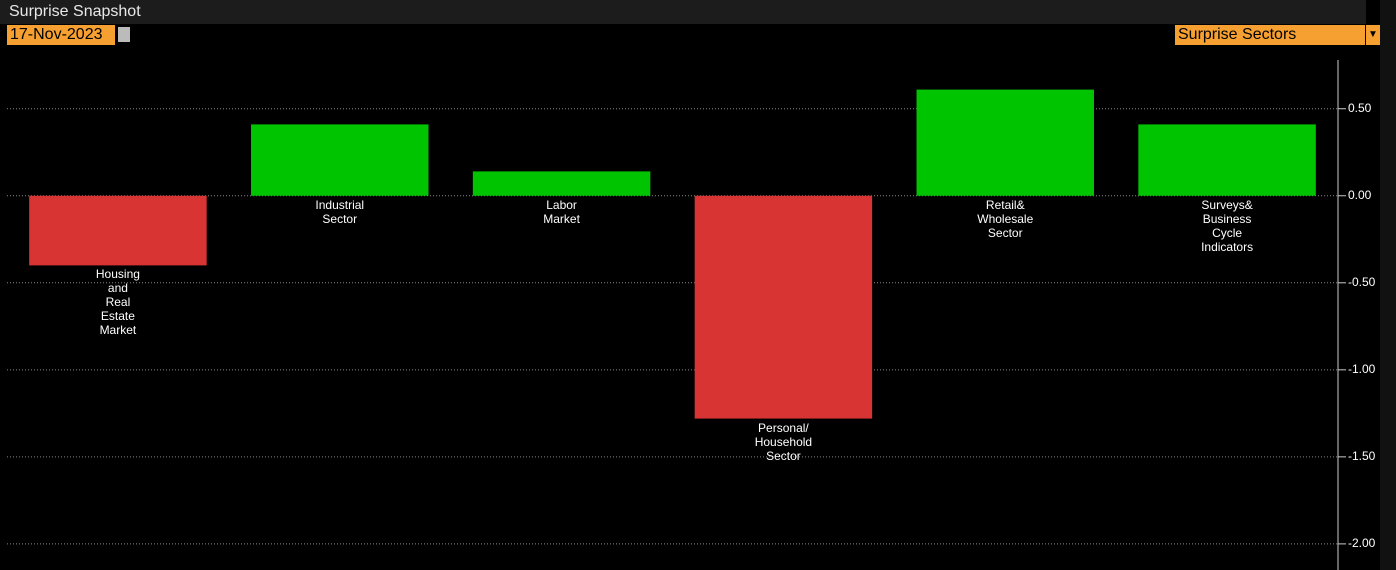 This screenshot has width=1396, height=570. Describe the element at coordinates (1005, 218) in the screenshot. I see `category-label: Retail& Wholesale Sector` at that location.